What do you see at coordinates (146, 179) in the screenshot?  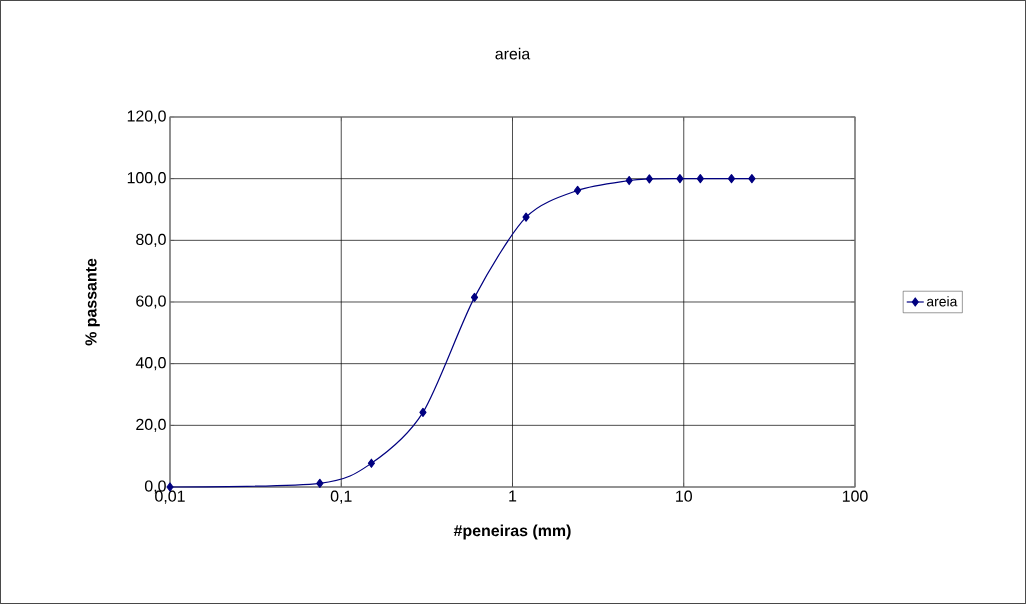 I see `y-tick-label: 100,0` at bounding box center [146, 179].